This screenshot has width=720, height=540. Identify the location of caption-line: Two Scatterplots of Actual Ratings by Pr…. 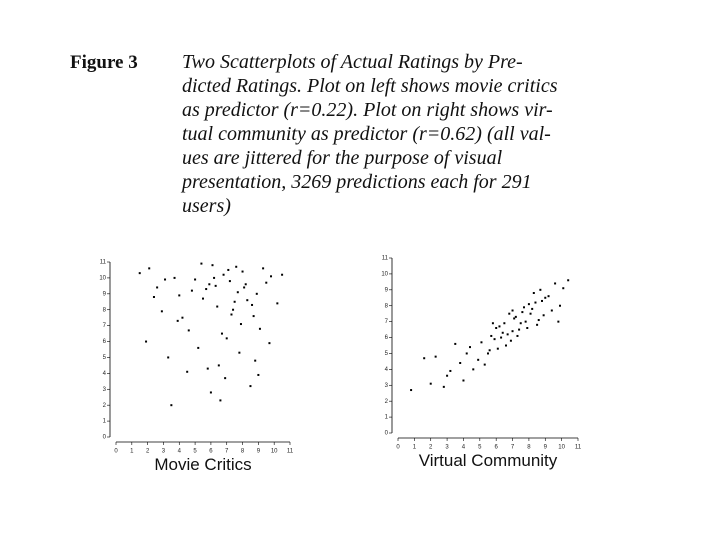
(352, 62).